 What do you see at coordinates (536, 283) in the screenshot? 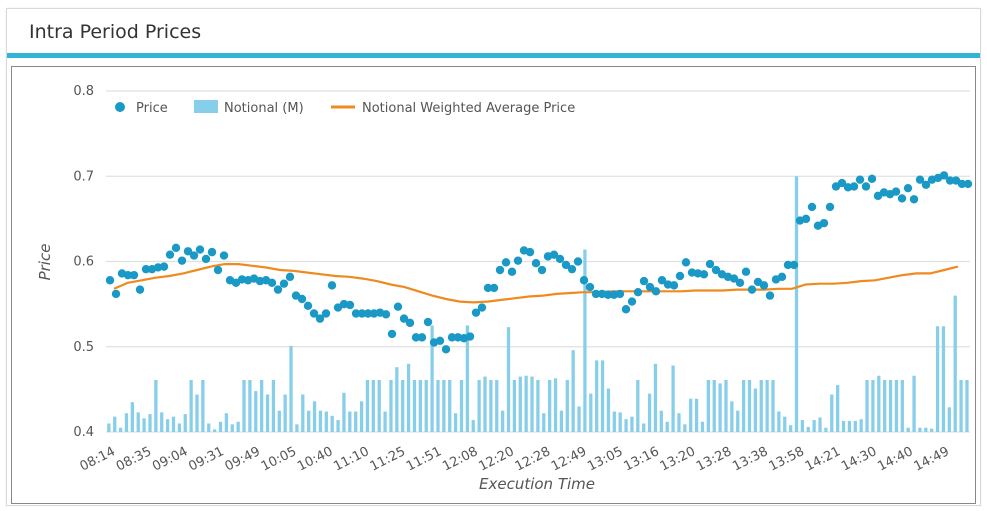
I see `vwap-line` at bounding box center [536, 283].